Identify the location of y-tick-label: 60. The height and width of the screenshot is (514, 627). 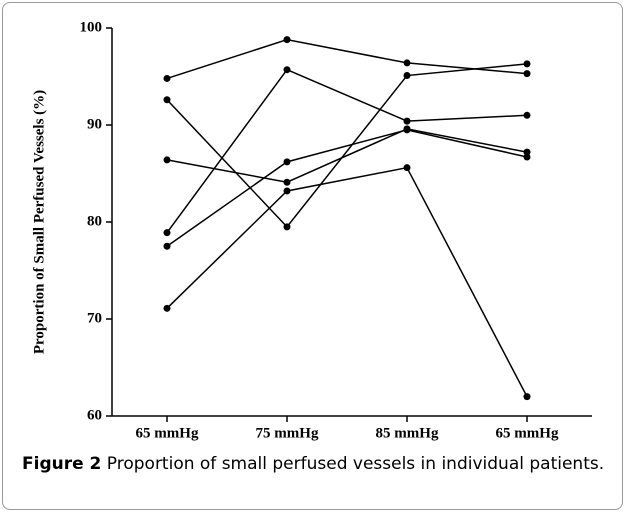
(94, 415).